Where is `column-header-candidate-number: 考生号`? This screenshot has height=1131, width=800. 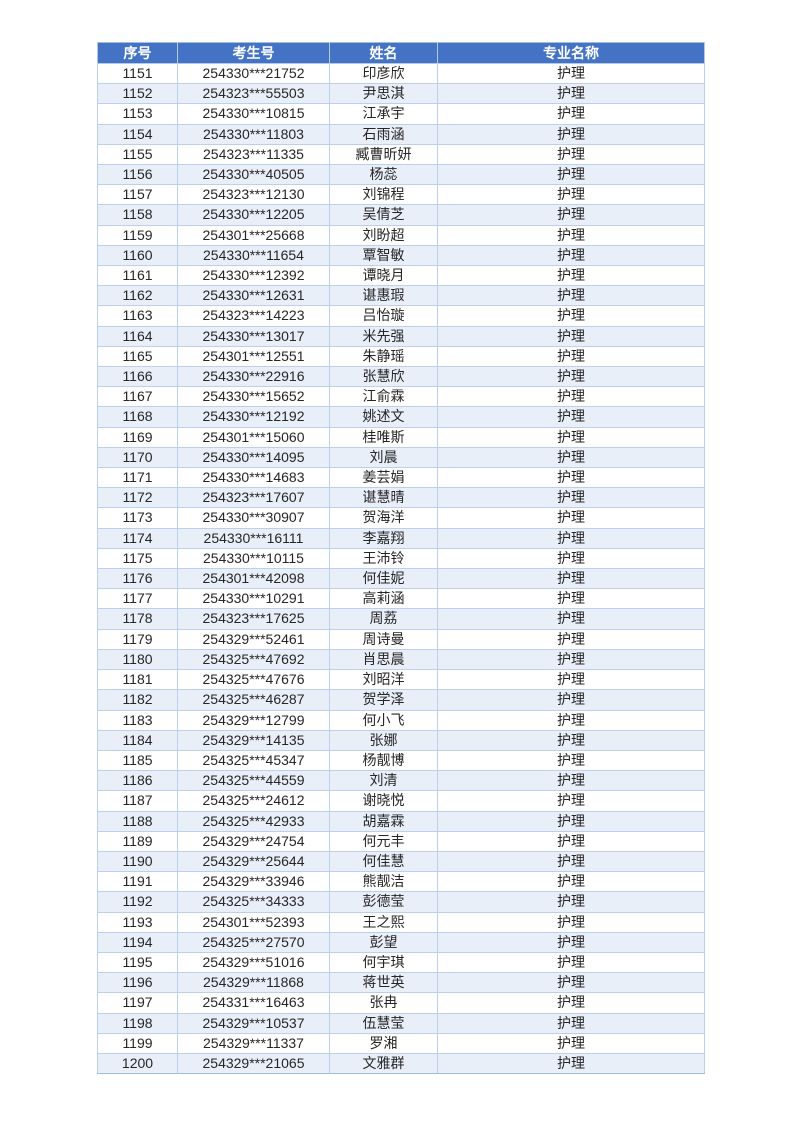 column-header-candidate-number: 考生号 is located at coordinates (253, 53).